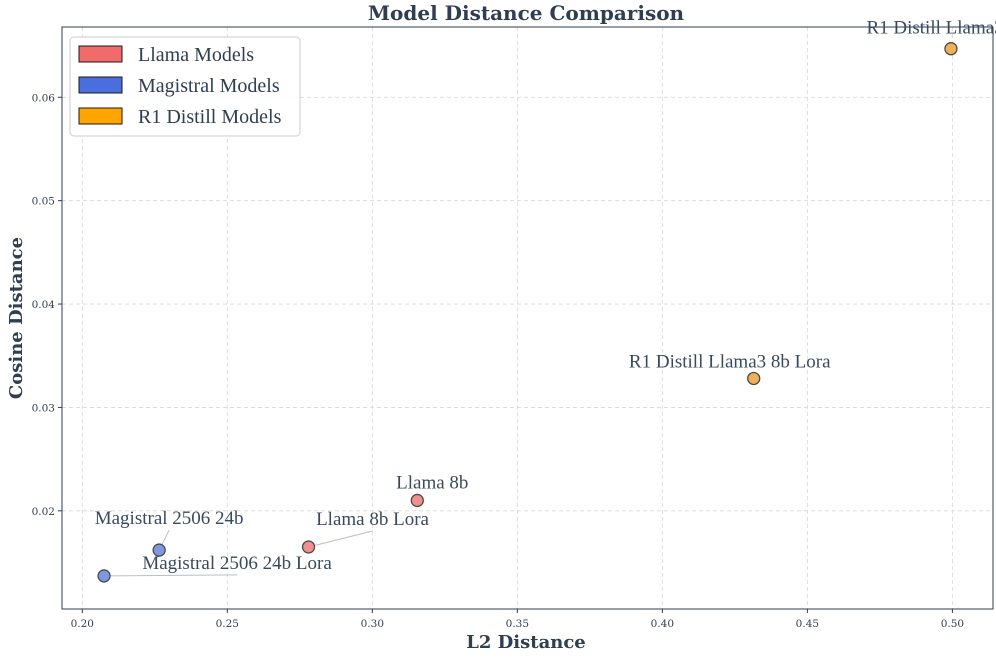 The width and height of the screenshot is (996, 660). What do you see at coordinates (44, 98) in the screenshot?
I see `y-tick-label: 0.06` at bounding box center [44, 98].